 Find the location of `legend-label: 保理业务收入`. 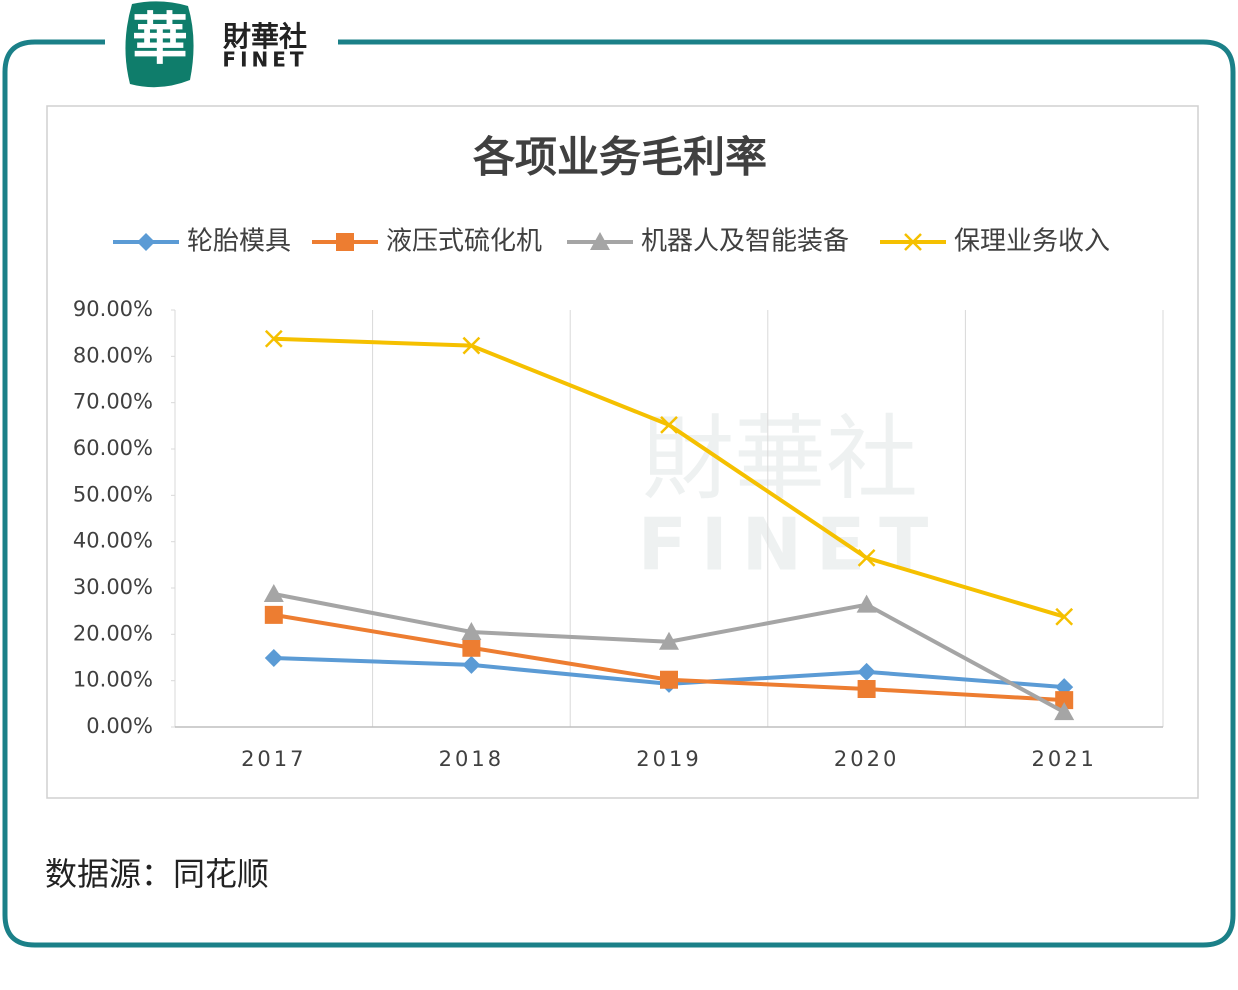

legend-label: 保理业务收入 is located at coordinates (1032, 242).